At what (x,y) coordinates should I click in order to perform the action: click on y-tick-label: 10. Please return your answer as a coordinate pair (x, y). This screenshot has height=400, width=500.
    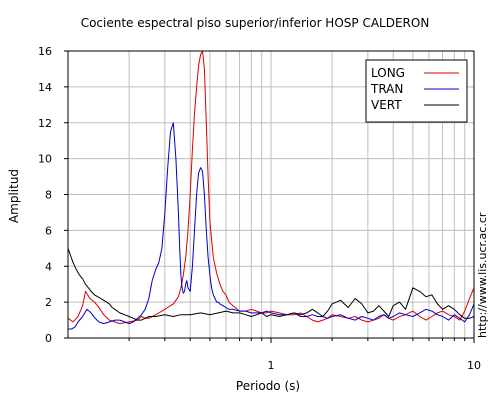
    Looking at the image, I should click on (45, 159).